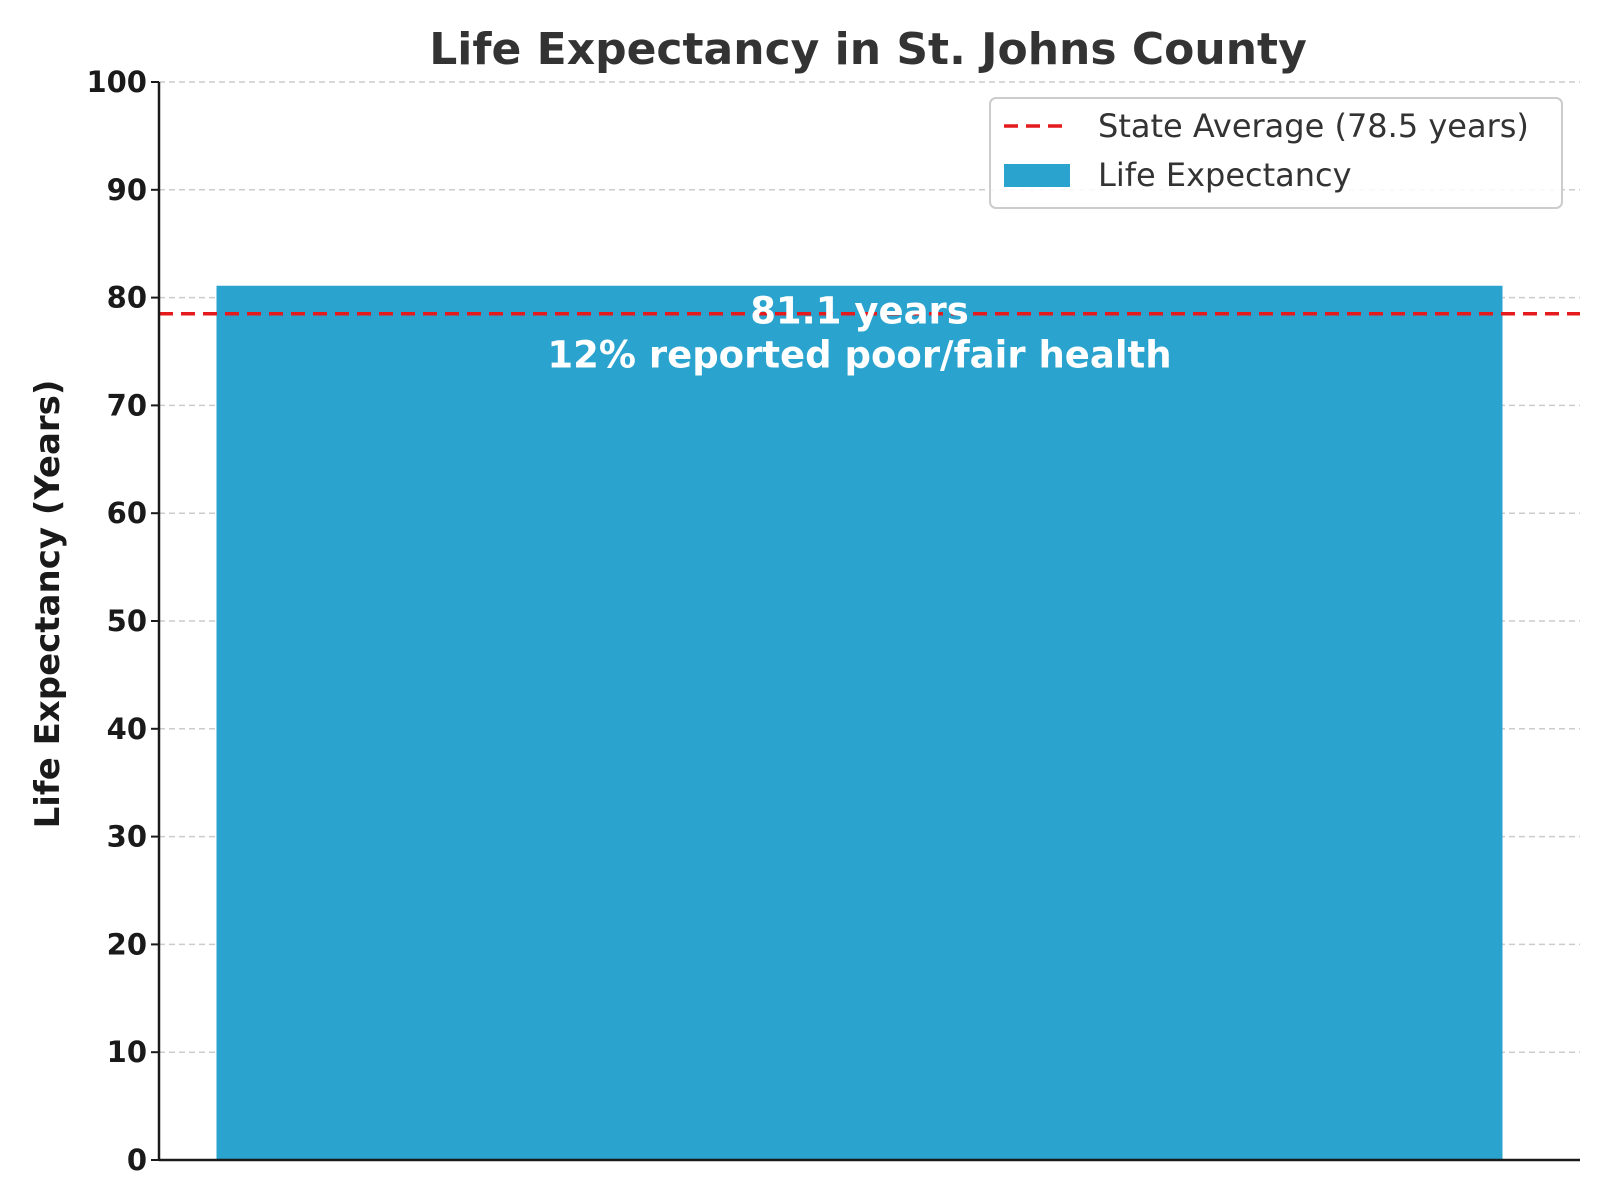  Describe the element at coordinates (859, 311) in the screenshot. I see `bar-value-label: 81.1 years` at that location.